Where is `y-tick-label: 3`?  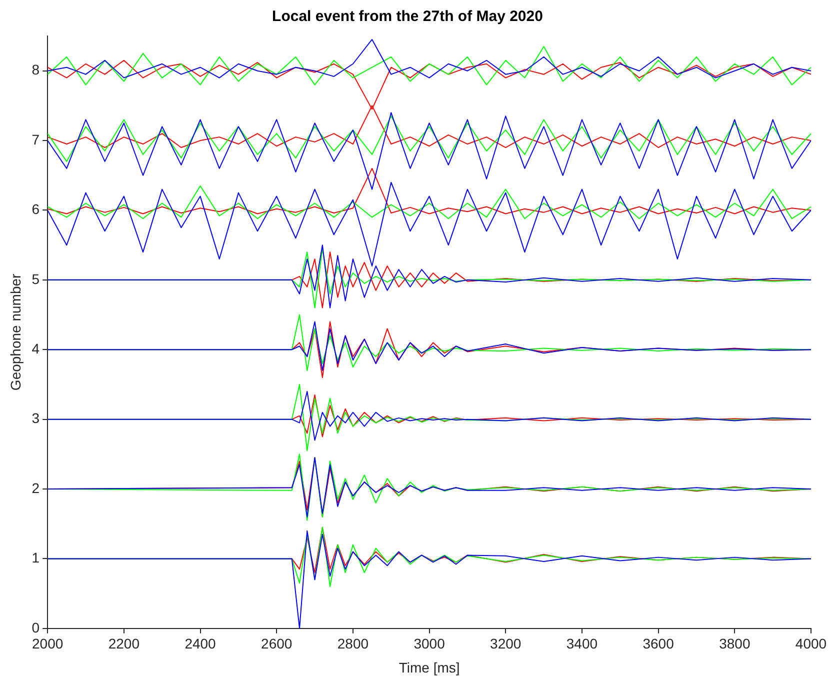 y-tick-label: 3 is located at coordinates (36, 418).